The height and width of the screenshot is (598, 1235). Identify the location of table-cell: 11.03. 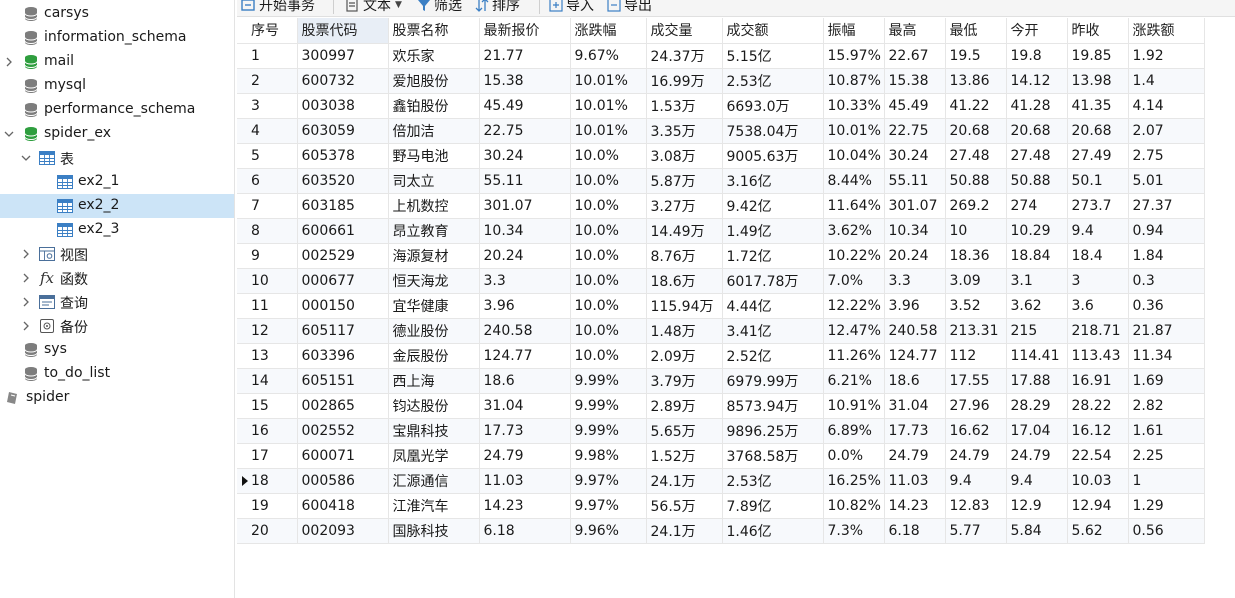
(525, 481).